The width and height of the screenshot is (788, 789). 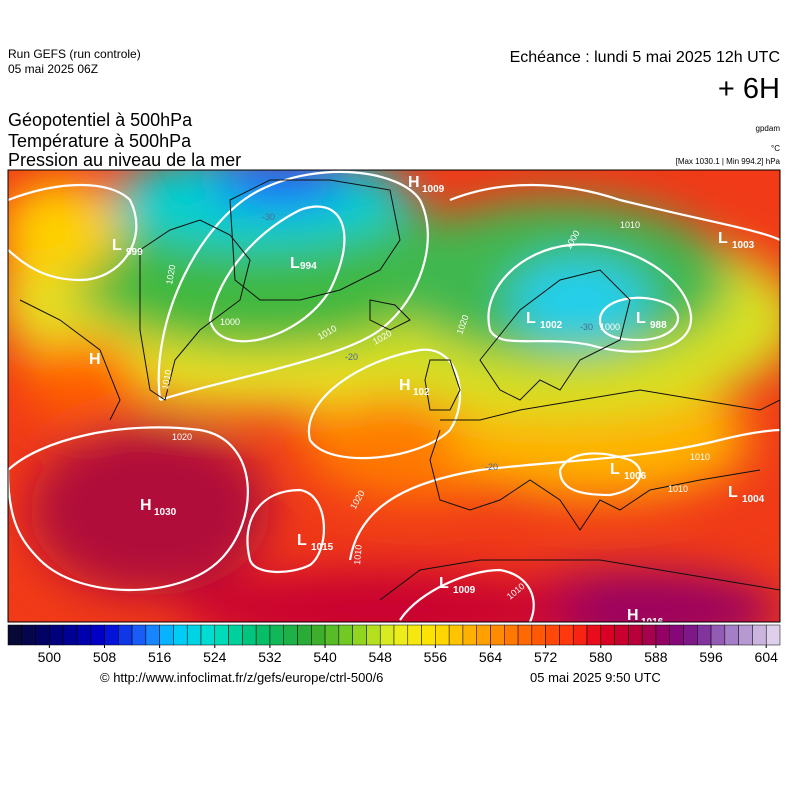 What do you see at coordinates (749, 89) in the screenshot?
I see `lead-time: + 6H` at bounding box center [749, 89].